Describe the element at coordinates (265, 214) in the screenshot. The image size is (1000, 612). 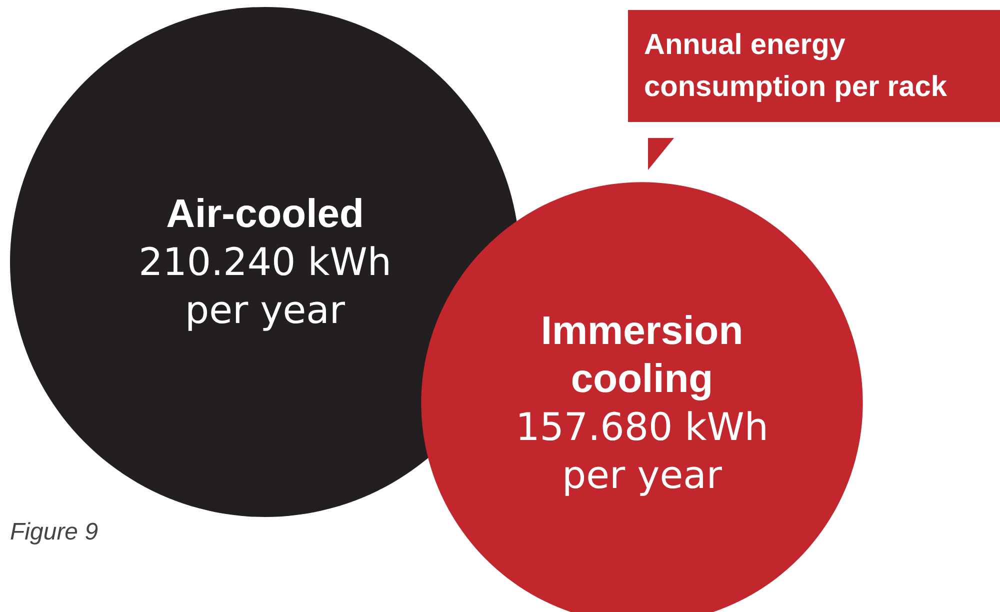
I see `category-label: Air-cooled` at that location.